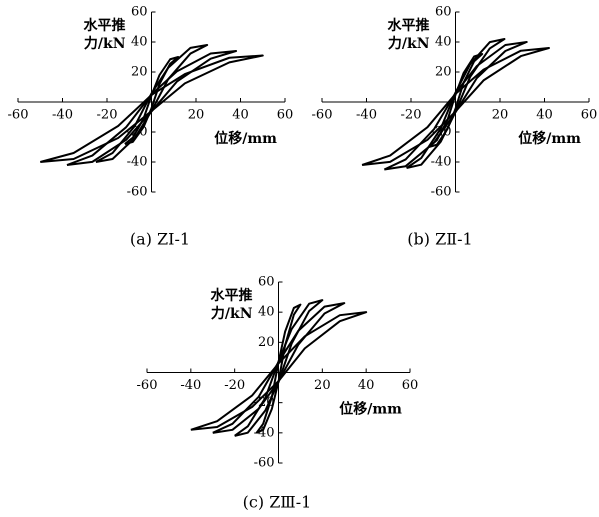  Describe the element at coordinates (160, 239) in the screenshot. I see `caption: (a) ZⅠ-1` at that location.